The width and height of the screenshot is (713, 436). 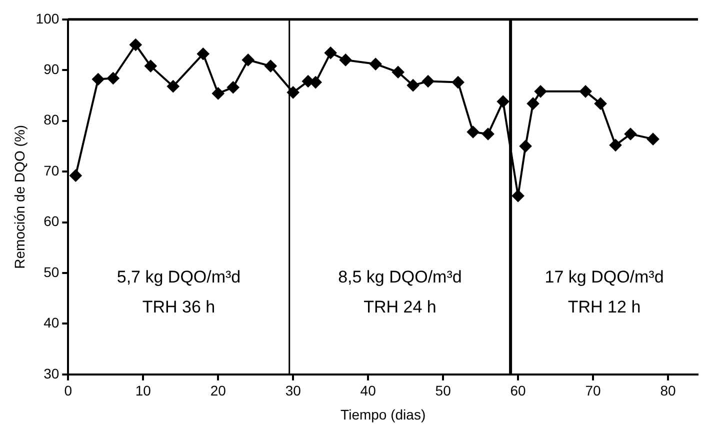 What do you see at coordinates (52, 373) in the screenshot?
I see `y-tick-label: 30` at bounding box center [52, 373].